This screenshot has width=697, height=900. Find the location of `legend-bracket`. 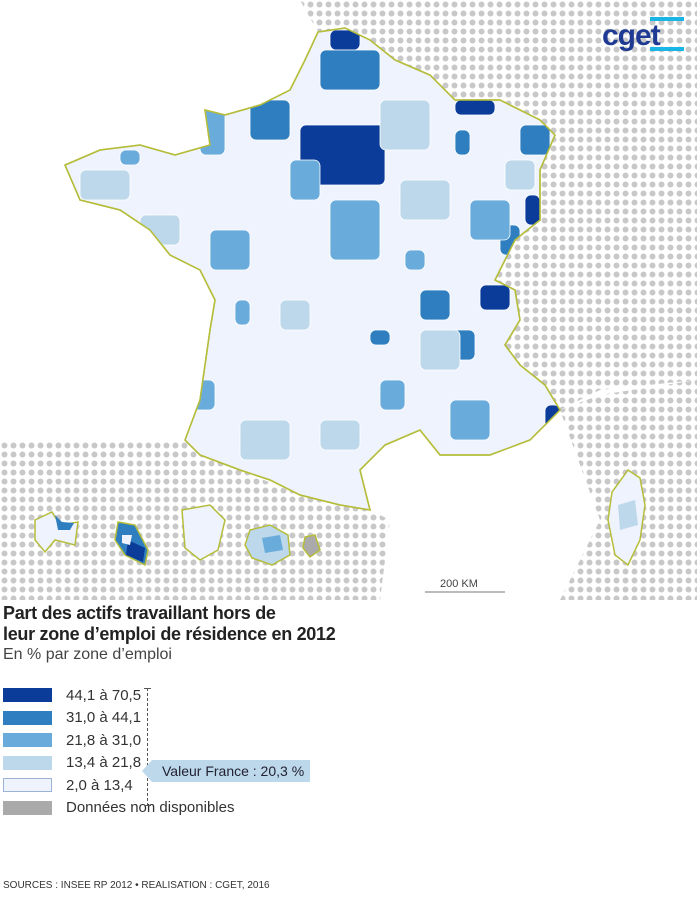

legend-bracket is located at coordinates (147, 747).